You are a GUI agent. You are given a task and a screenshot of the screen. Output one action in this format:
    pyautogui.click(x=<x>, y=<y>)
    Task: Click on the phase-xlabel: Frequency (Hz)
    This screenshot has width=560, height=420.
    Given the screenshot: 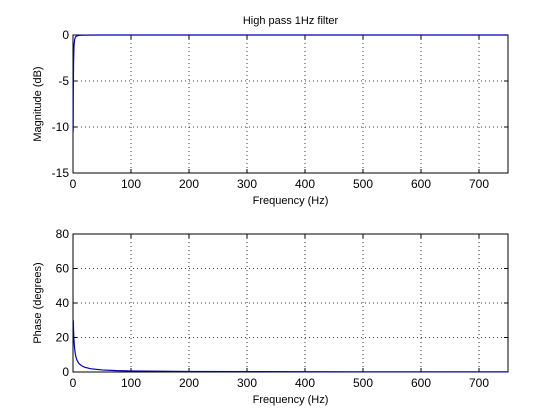 What is the action you would take?
    pyautogui.click(x=291, y=400)
    